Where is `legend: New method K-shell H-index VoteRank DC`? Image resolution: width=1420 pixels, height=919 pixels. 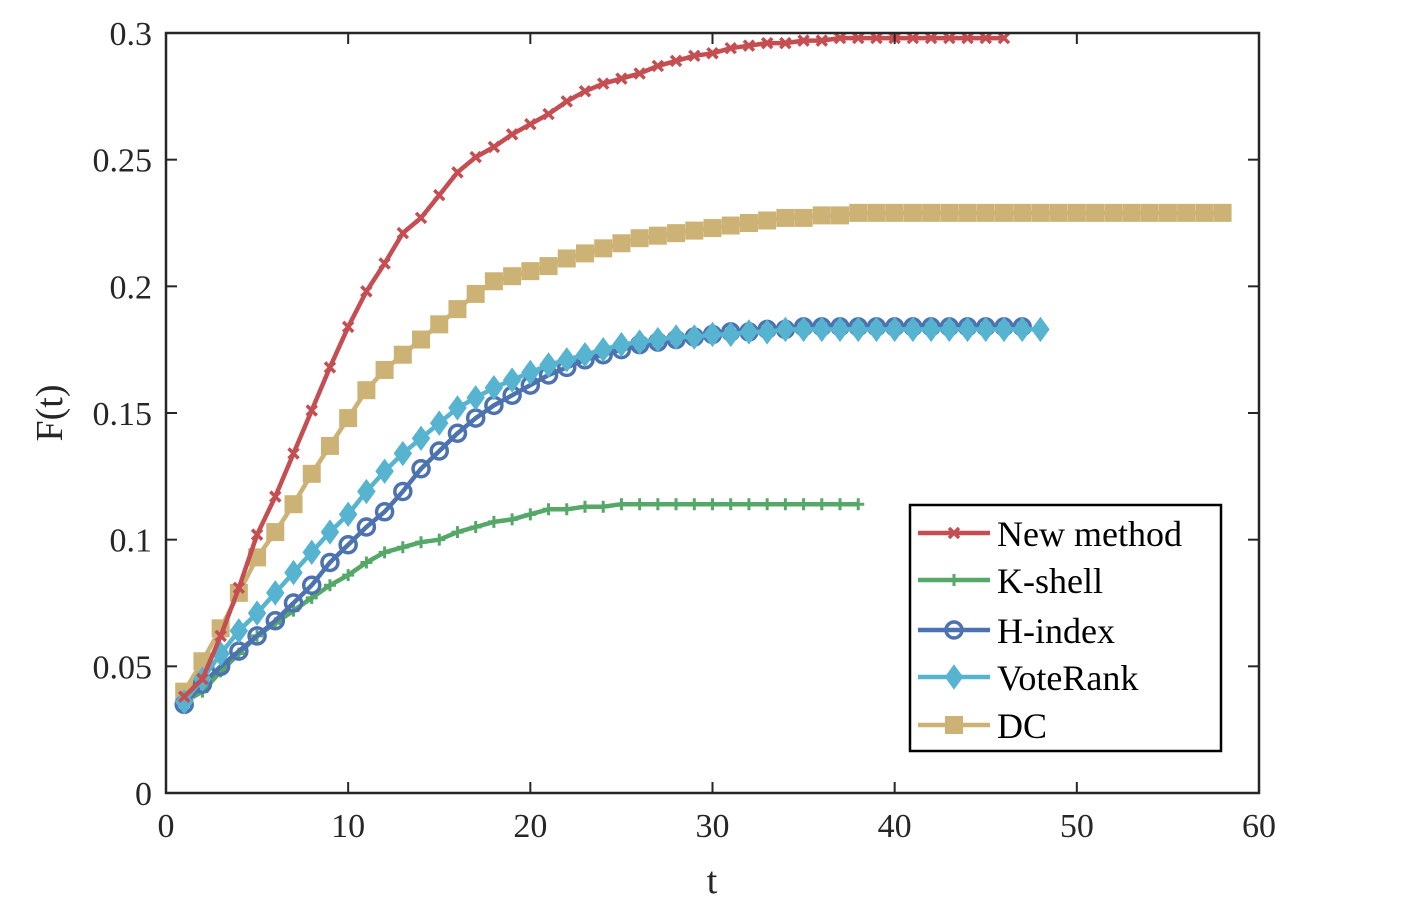
legend: New method K-shell H-index VoteRank DC is located at coordinates (1065, 628).